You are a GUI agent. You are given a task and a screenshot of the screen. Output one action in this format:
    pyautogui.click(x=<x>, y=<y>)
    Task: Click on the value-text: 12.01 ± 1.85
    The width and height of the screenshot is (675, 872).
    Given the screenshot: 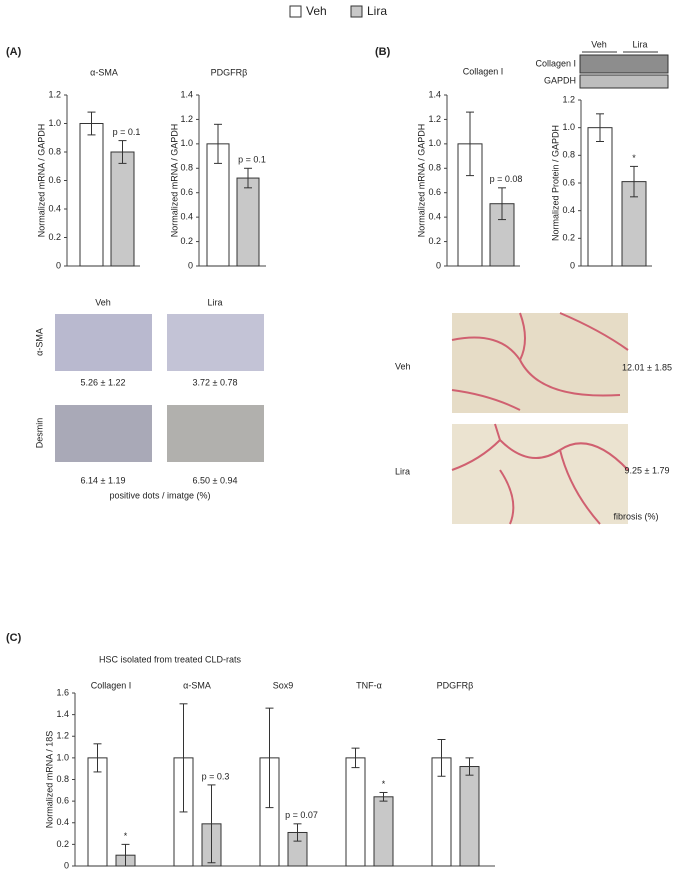 What is the action you would take?
    pyautogui.click(x=647, y=367)
    